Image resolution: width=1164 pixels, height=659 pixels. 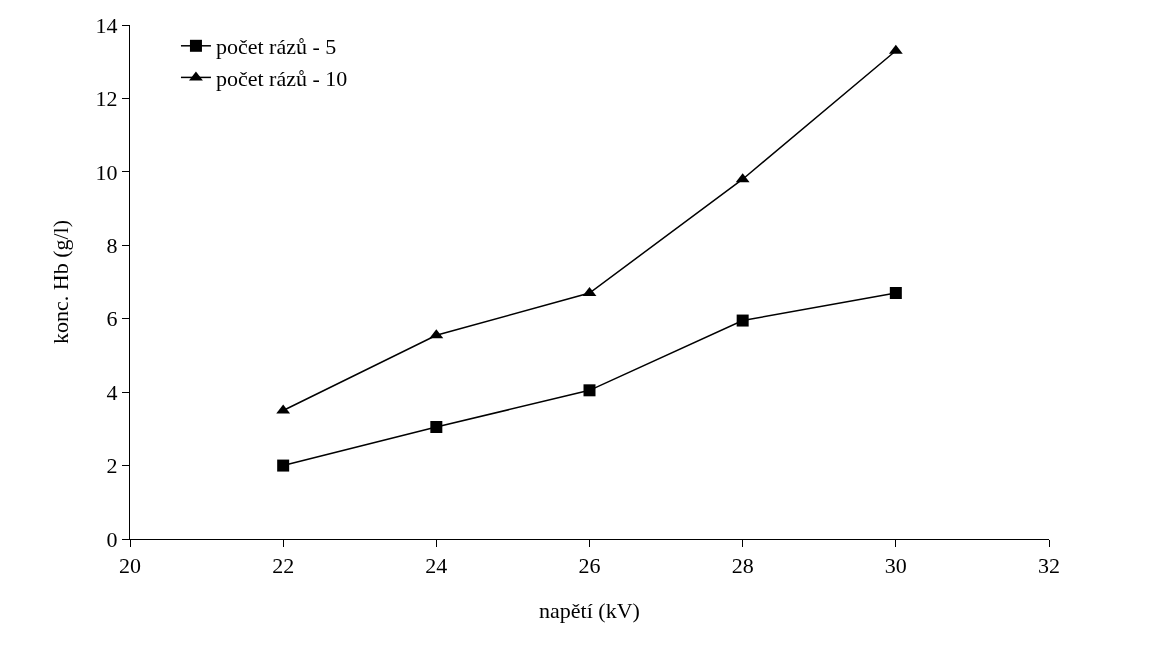 I want to click on x-axis-title: napětí (kV), so click(x=589, y=611).